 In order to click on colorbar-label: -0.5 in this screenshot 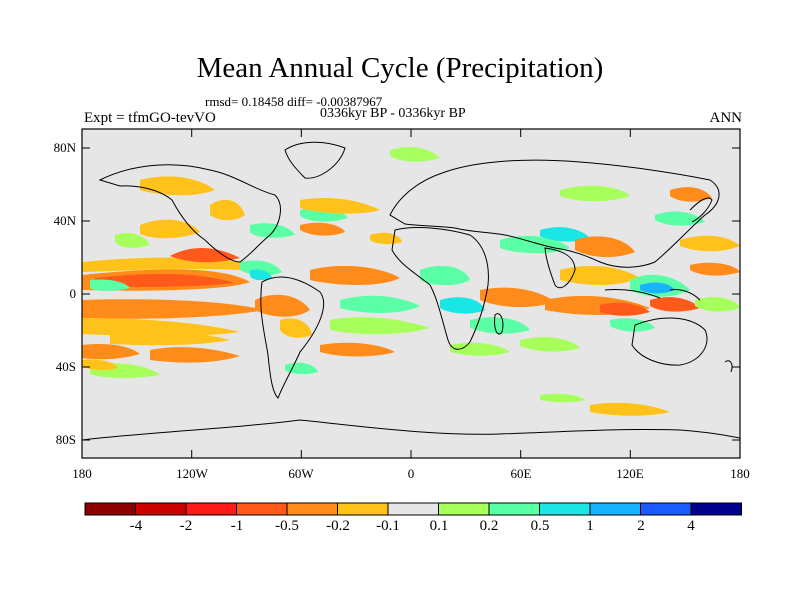, I will do `click(287, 526)`.